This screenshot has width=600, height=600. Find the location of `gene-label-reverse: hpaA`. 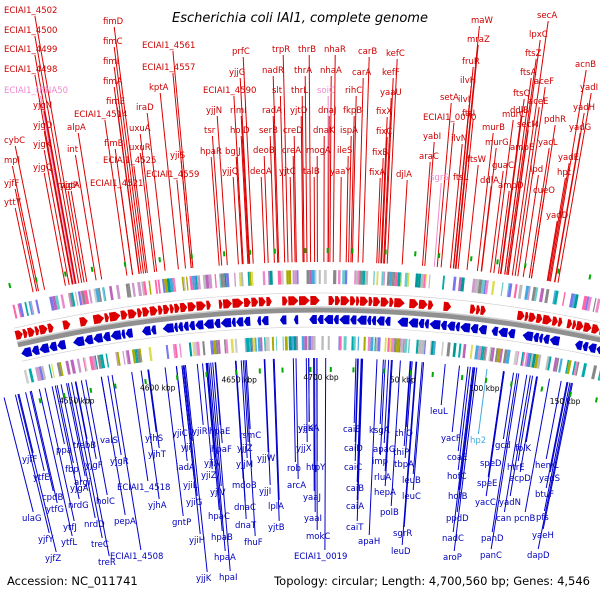

gene-label-reverse: hpaA is located at coordinates (225, 558).